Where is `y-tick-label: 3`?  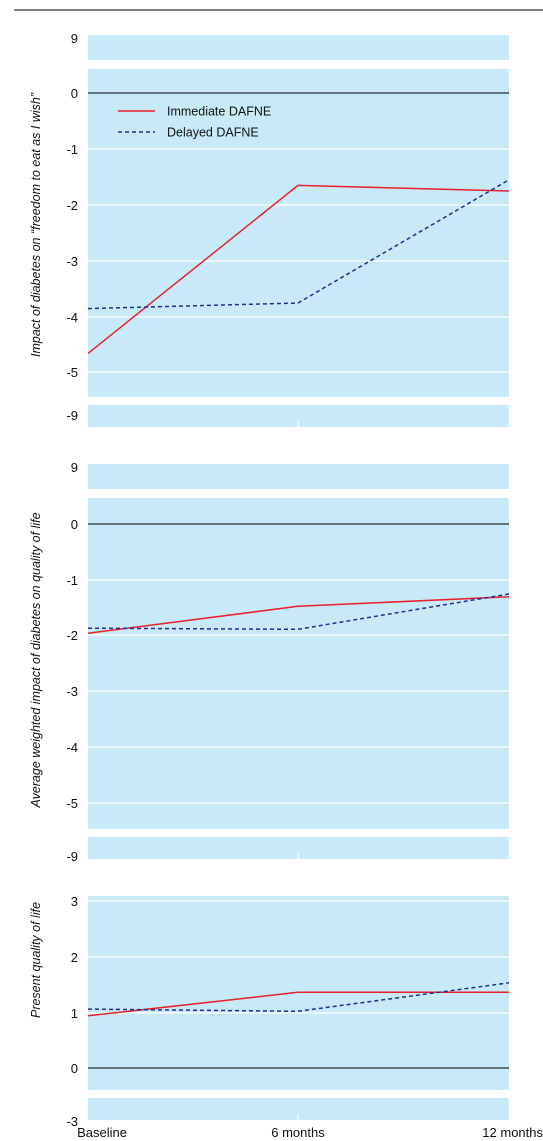
y-tick-label: 3 is located at coordinates (74, 901).